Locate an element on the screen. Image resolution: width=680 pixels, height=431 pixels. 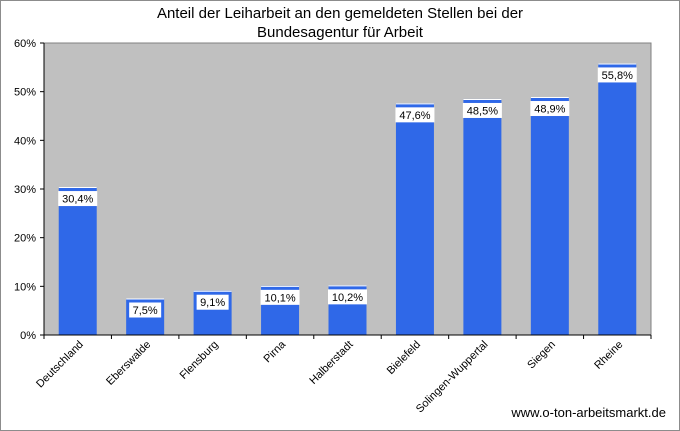
y-axis: 0% 10% 20% 30% 40% 50% 60% is located at coordinates (29, 190).